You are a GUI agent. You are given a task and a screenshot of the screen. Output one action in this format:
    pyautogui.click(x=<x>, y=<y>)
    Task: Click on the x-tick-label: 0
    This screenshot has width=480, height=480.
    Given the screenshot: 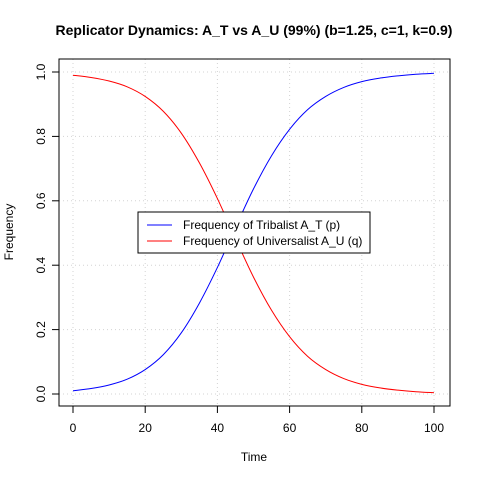 What is the action you would take?
    pyautogui.click(x=73, y=428)
    